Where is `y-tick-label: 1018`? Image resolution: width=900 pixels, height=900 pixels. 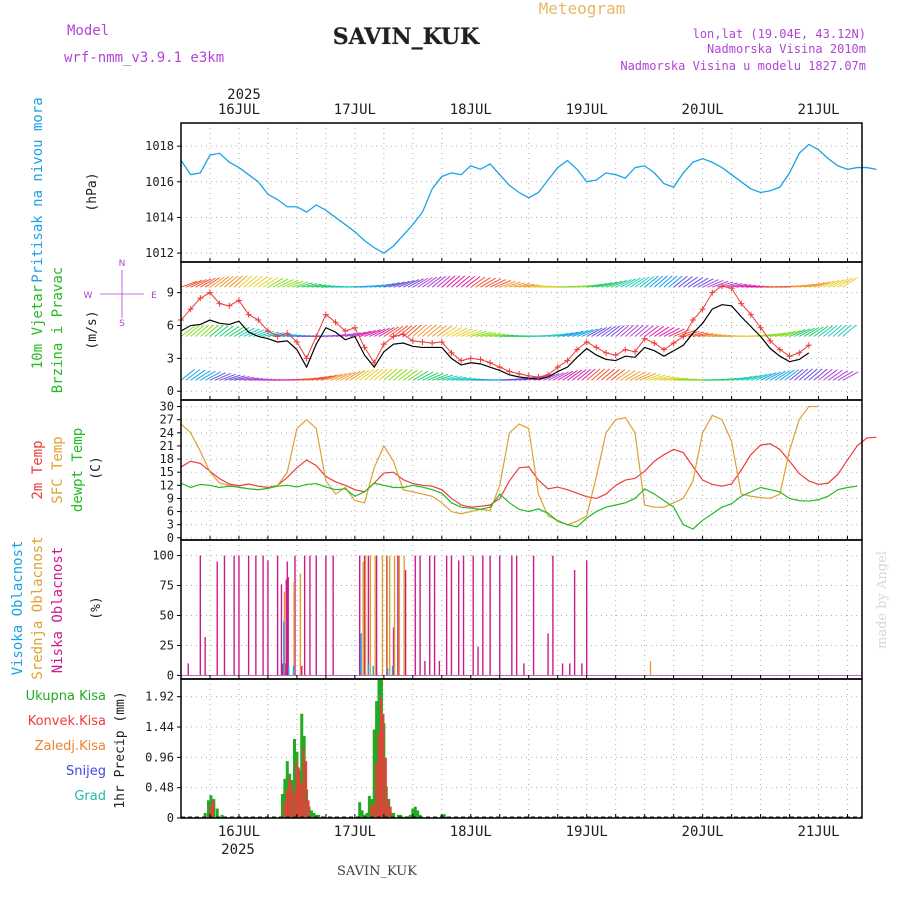 y-tick-label: 1018 is located at coordinates (159, 146).